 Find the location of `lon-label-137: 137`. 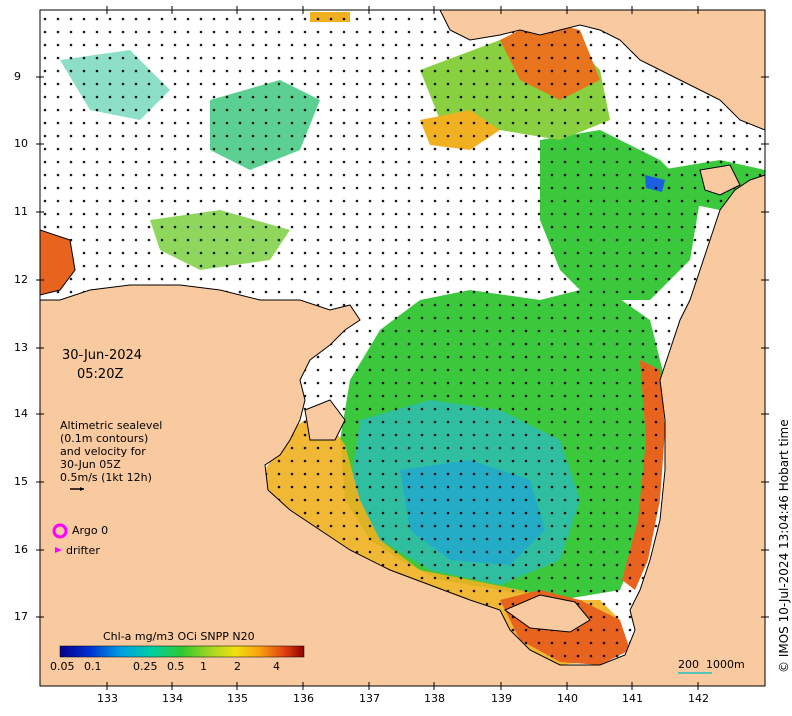

lon-label-137: 137 is located at coordinates (369, 698).